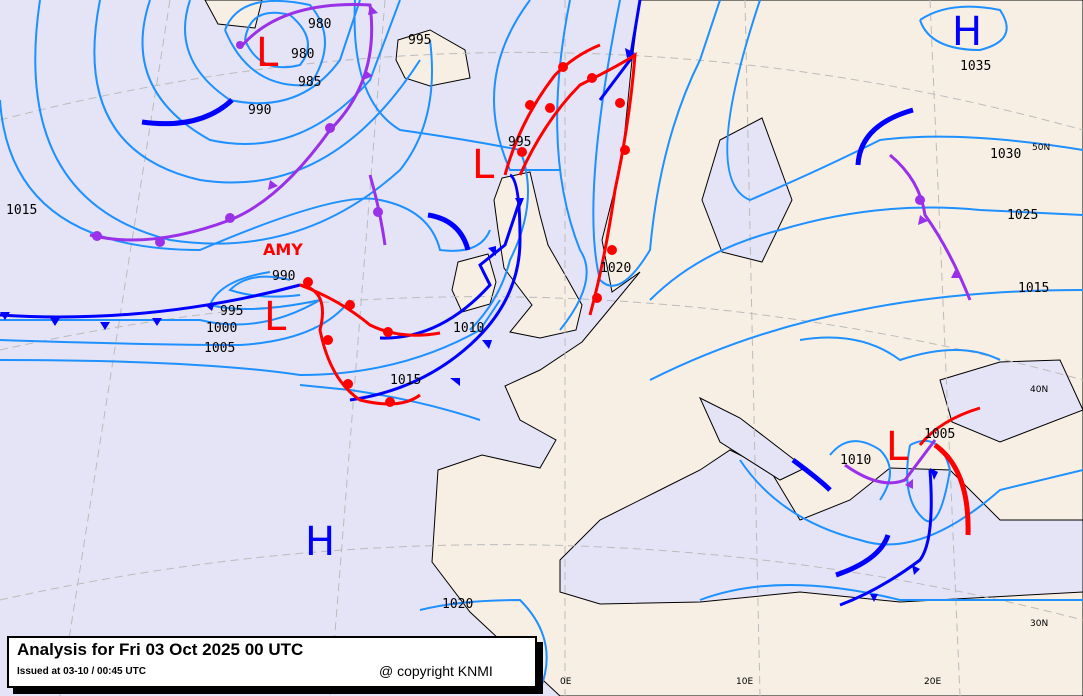 The height and width of the screenshot is (696, 1083). I want to click on copyright: @ copyright KNMI, so click(436, 671).